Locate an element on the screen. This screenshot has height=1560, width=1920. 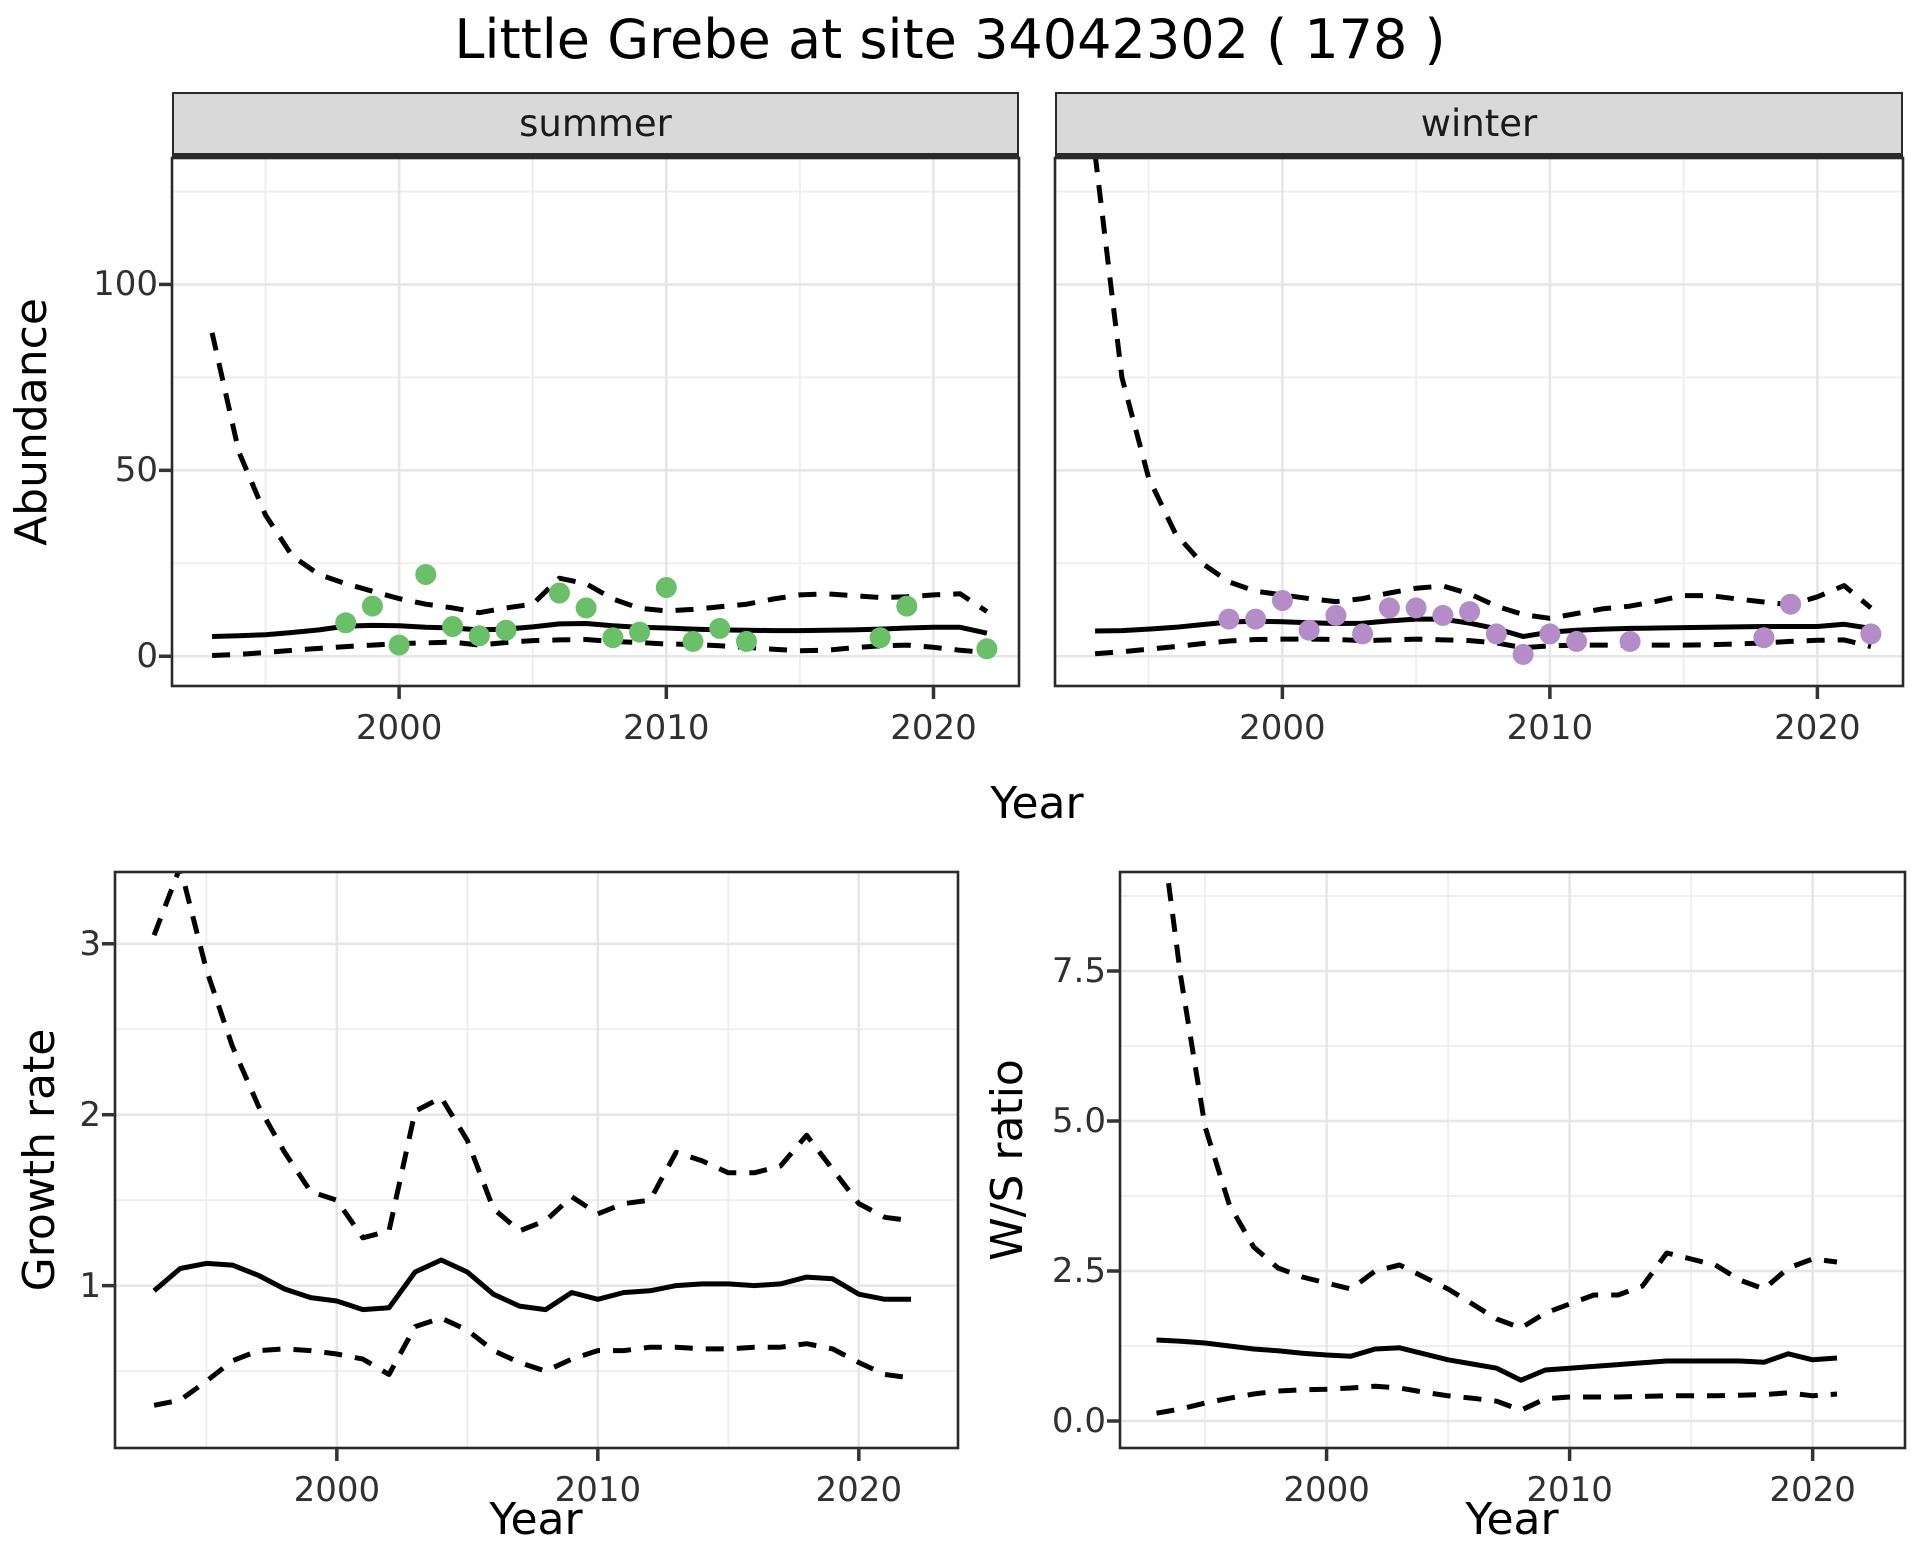
growth-y-tick-label: 1 is located at coordinates (90, 1285).